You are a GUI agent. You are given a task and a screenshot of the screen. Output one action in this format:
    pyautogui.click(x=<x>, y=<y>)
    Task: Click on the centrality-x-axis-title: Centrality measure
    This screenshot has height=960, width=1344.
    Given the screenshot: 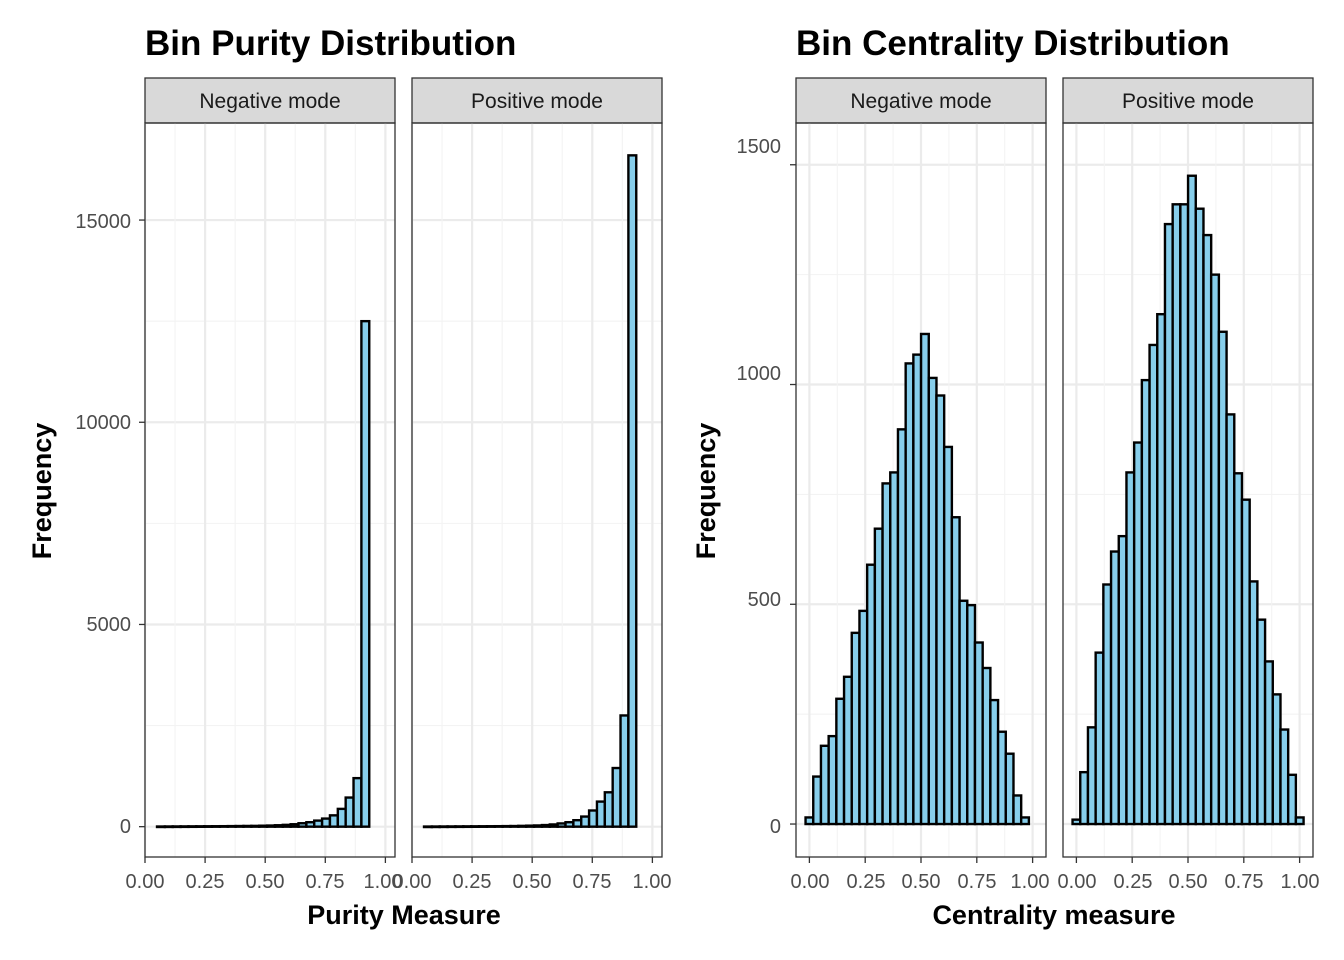 What is the action you would take?
    pyautogui.click(x=1053, y=915)
    